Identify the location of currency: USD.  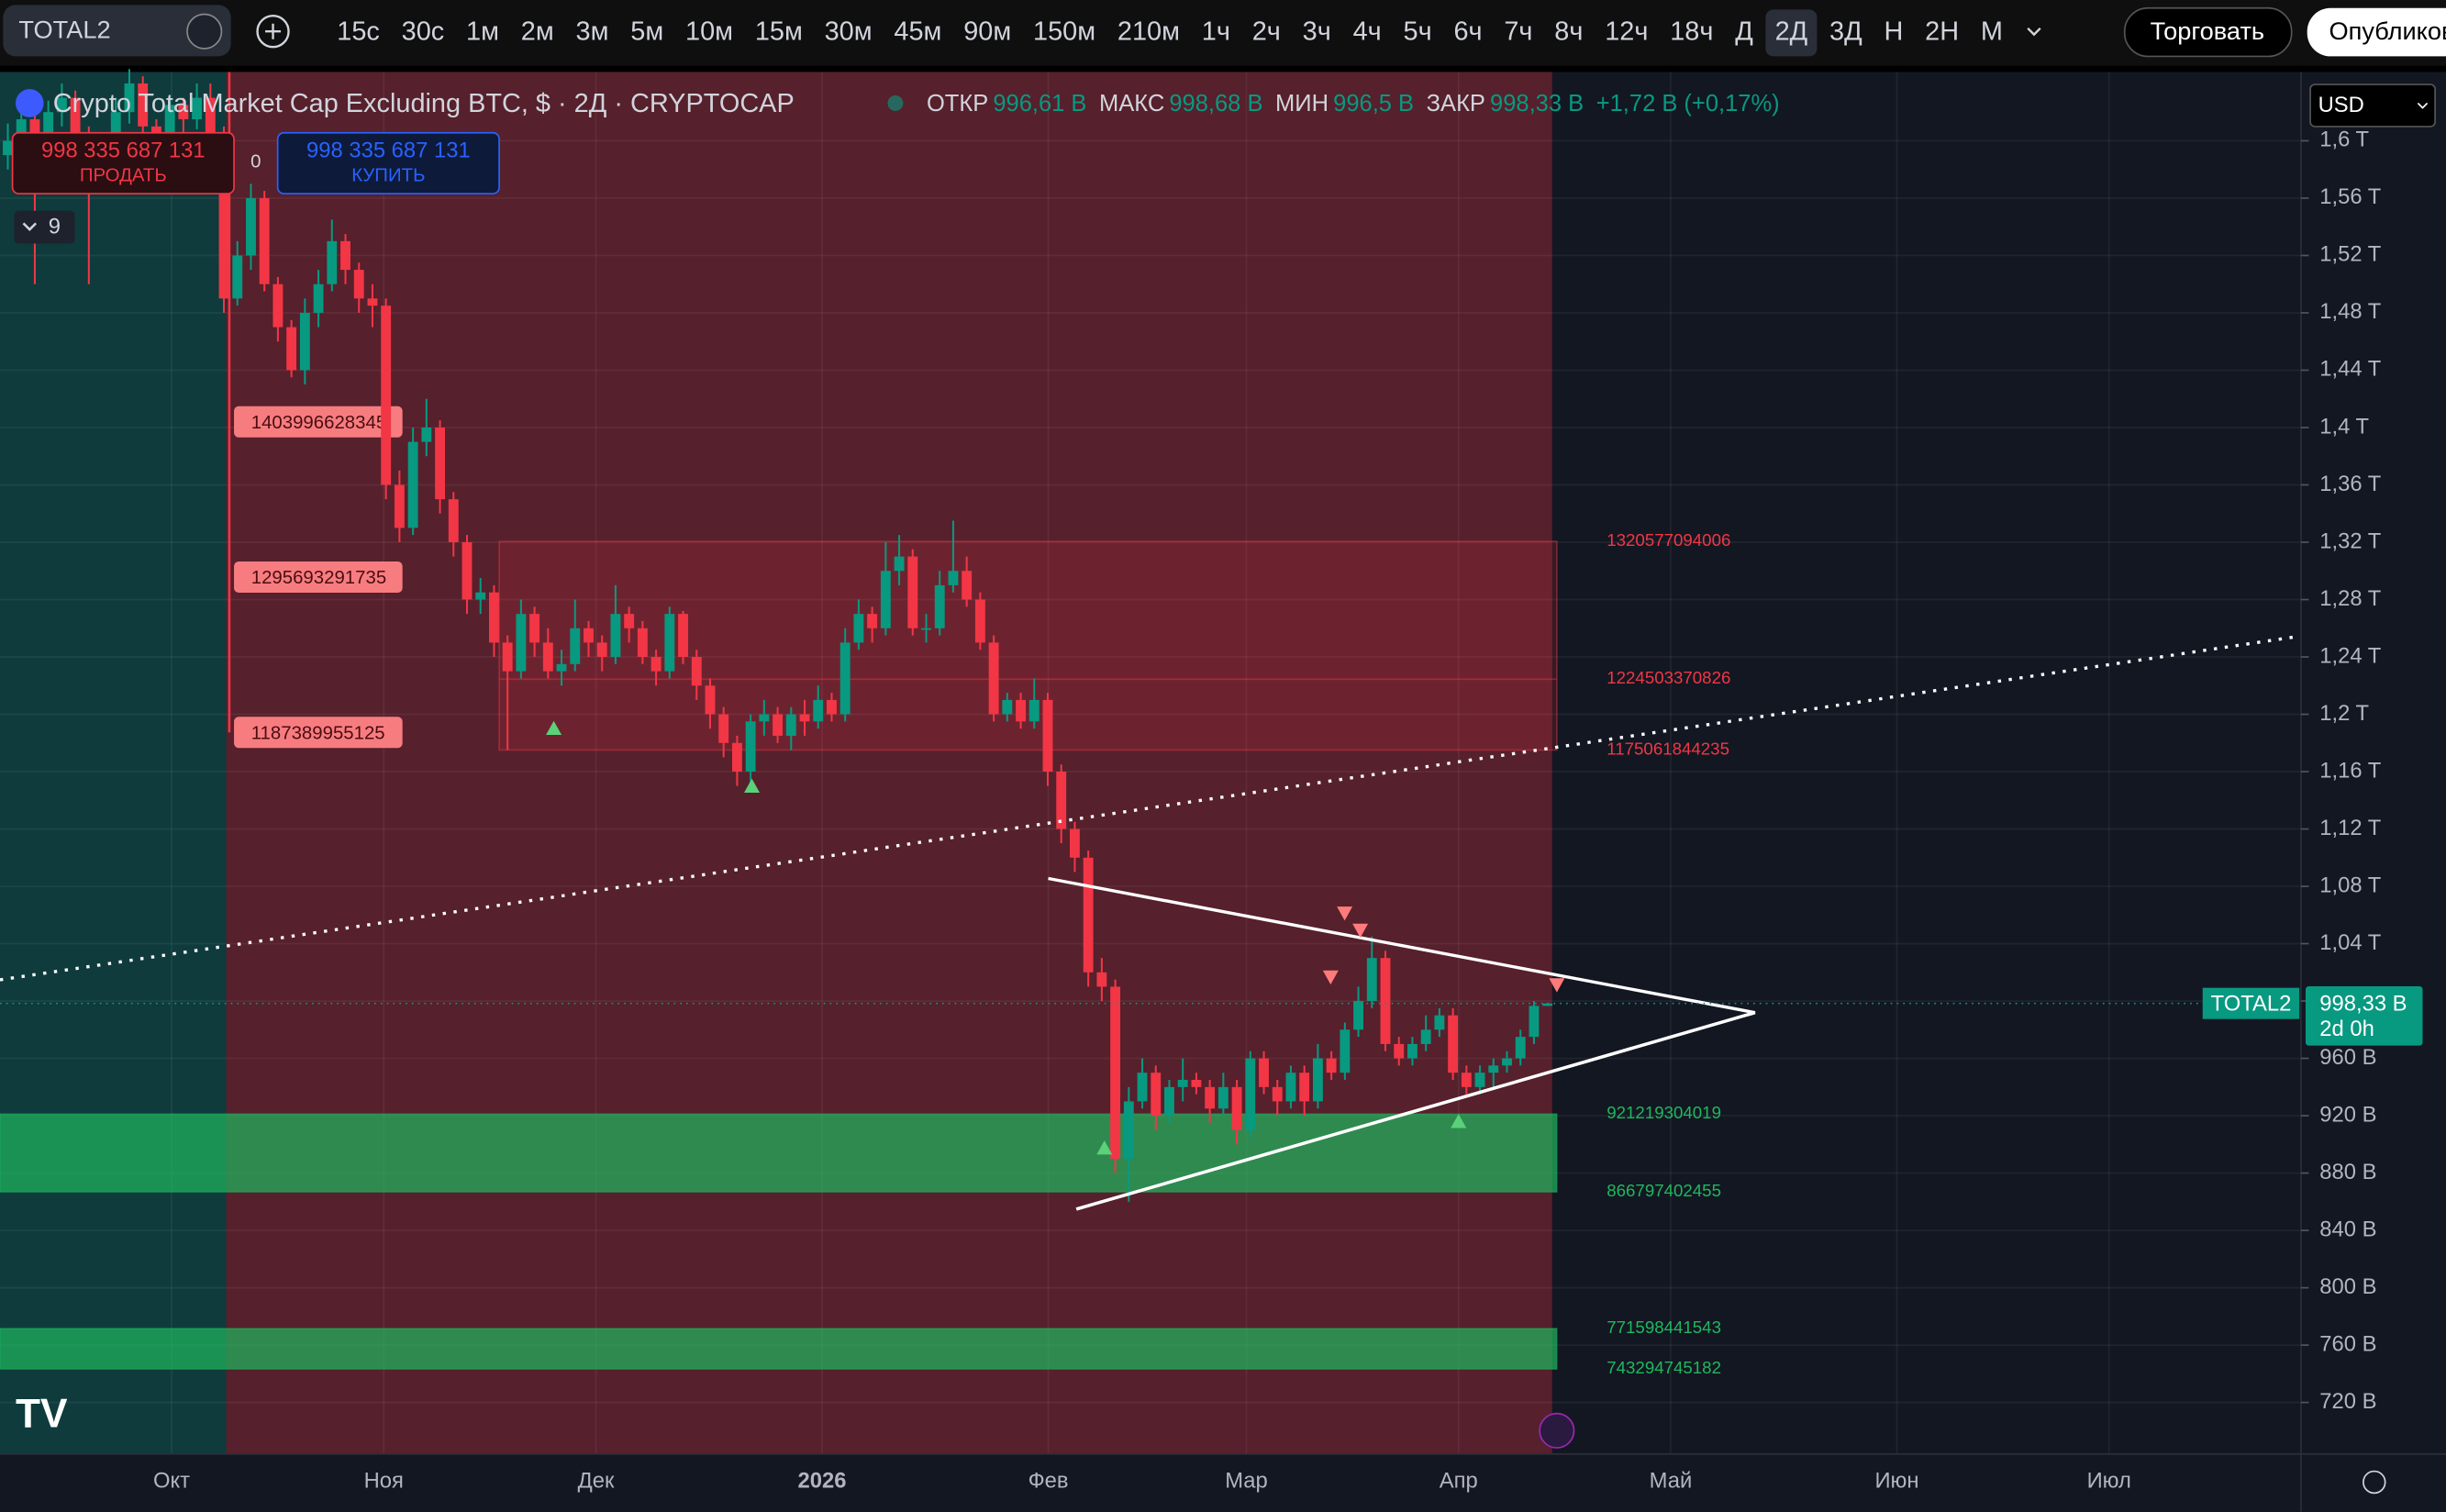
(2341, 105).